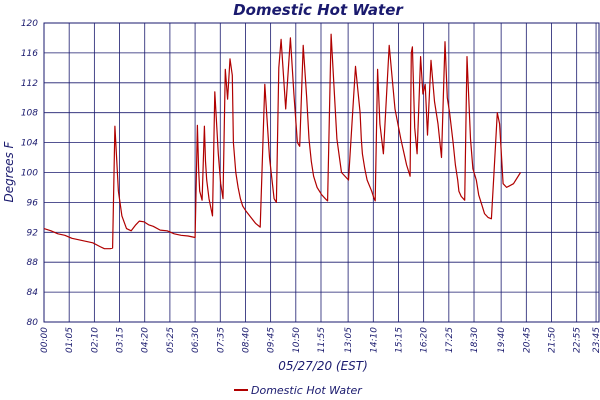 The height and width of the screenshot is (400, 600). Describe the element at coordinates (374, 340) in the screenshot. I see `x-tick-label: 14:10` at that location.